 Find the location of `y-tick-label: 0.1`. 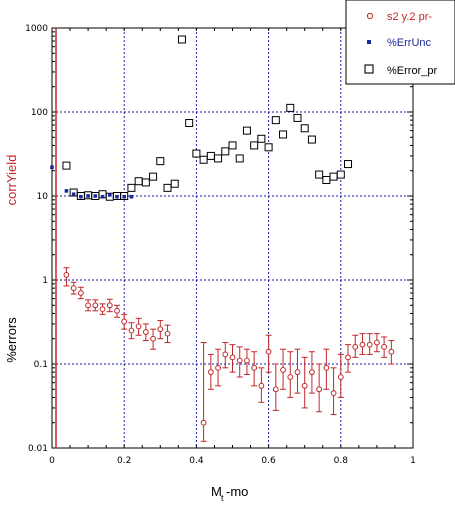

y-tick-label: 0.1 is located at coordinates (41, 365).